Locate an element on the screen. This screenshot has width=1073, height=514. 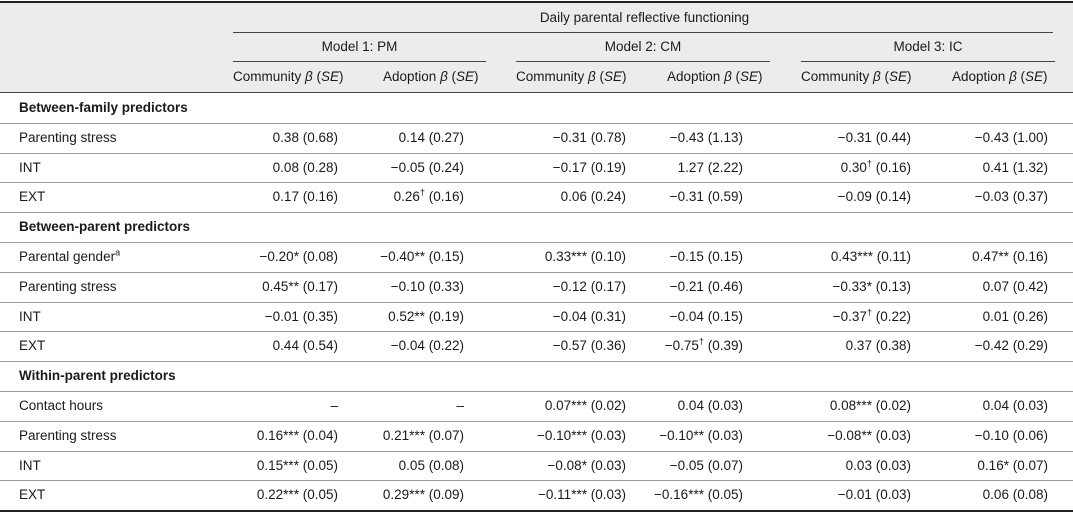
table-cell: 0.41 (1.32) is located at coordinates (1015, 167).